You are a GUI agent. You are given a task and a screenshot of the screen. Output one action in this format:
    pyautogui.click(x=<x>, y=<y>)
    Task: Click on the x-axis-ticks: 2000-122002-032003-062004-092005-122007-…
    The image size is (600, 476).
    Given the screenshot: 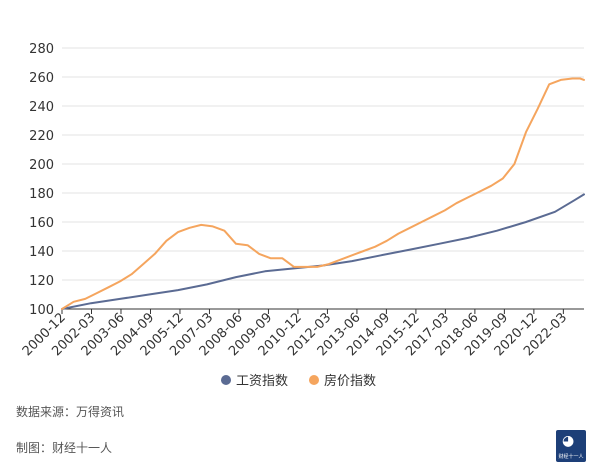 What is the action you would take?
    pyautogui.click(x=295, y=334)
    